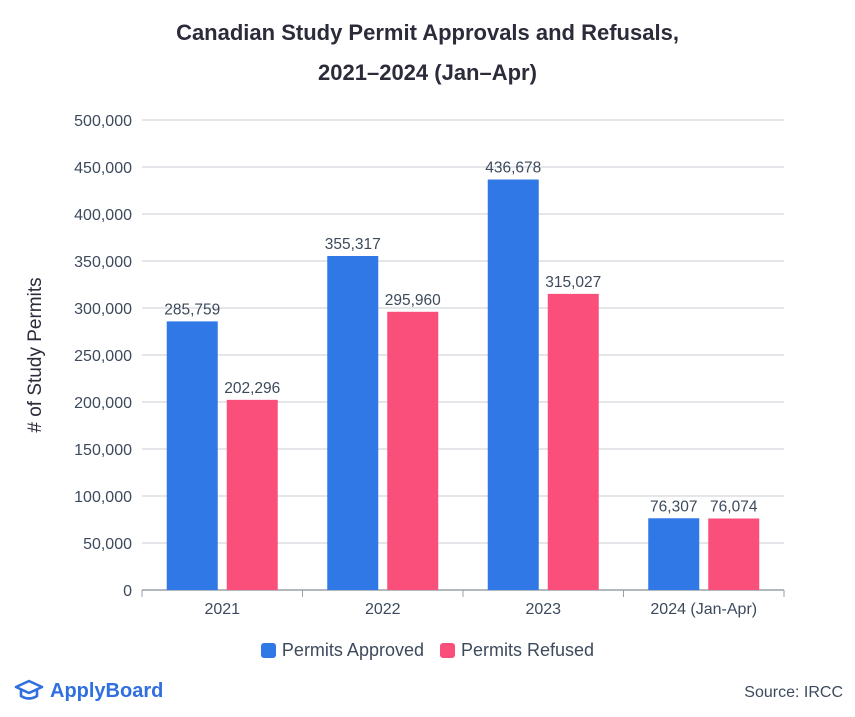 This screenshot has height=717, width=855. I want to click on y-tick-label: 400,000, so click(103, 215).